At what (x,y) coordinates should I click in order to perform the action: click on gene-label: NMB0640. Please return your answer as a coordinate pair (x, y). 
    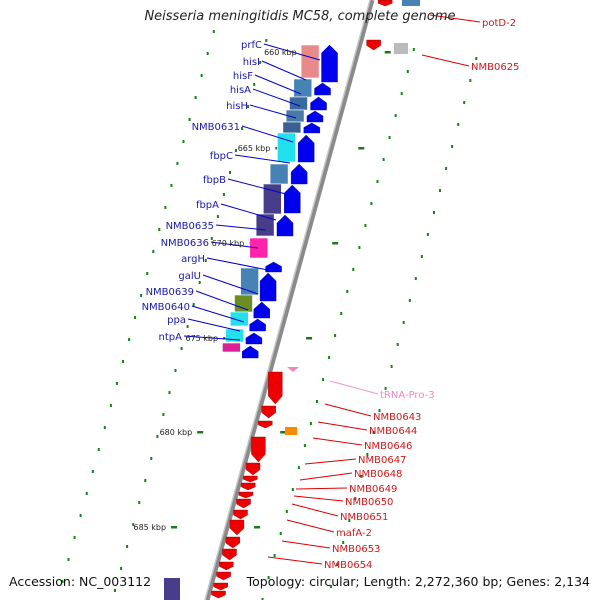
    Looking at the image, I should click on (166, 307).